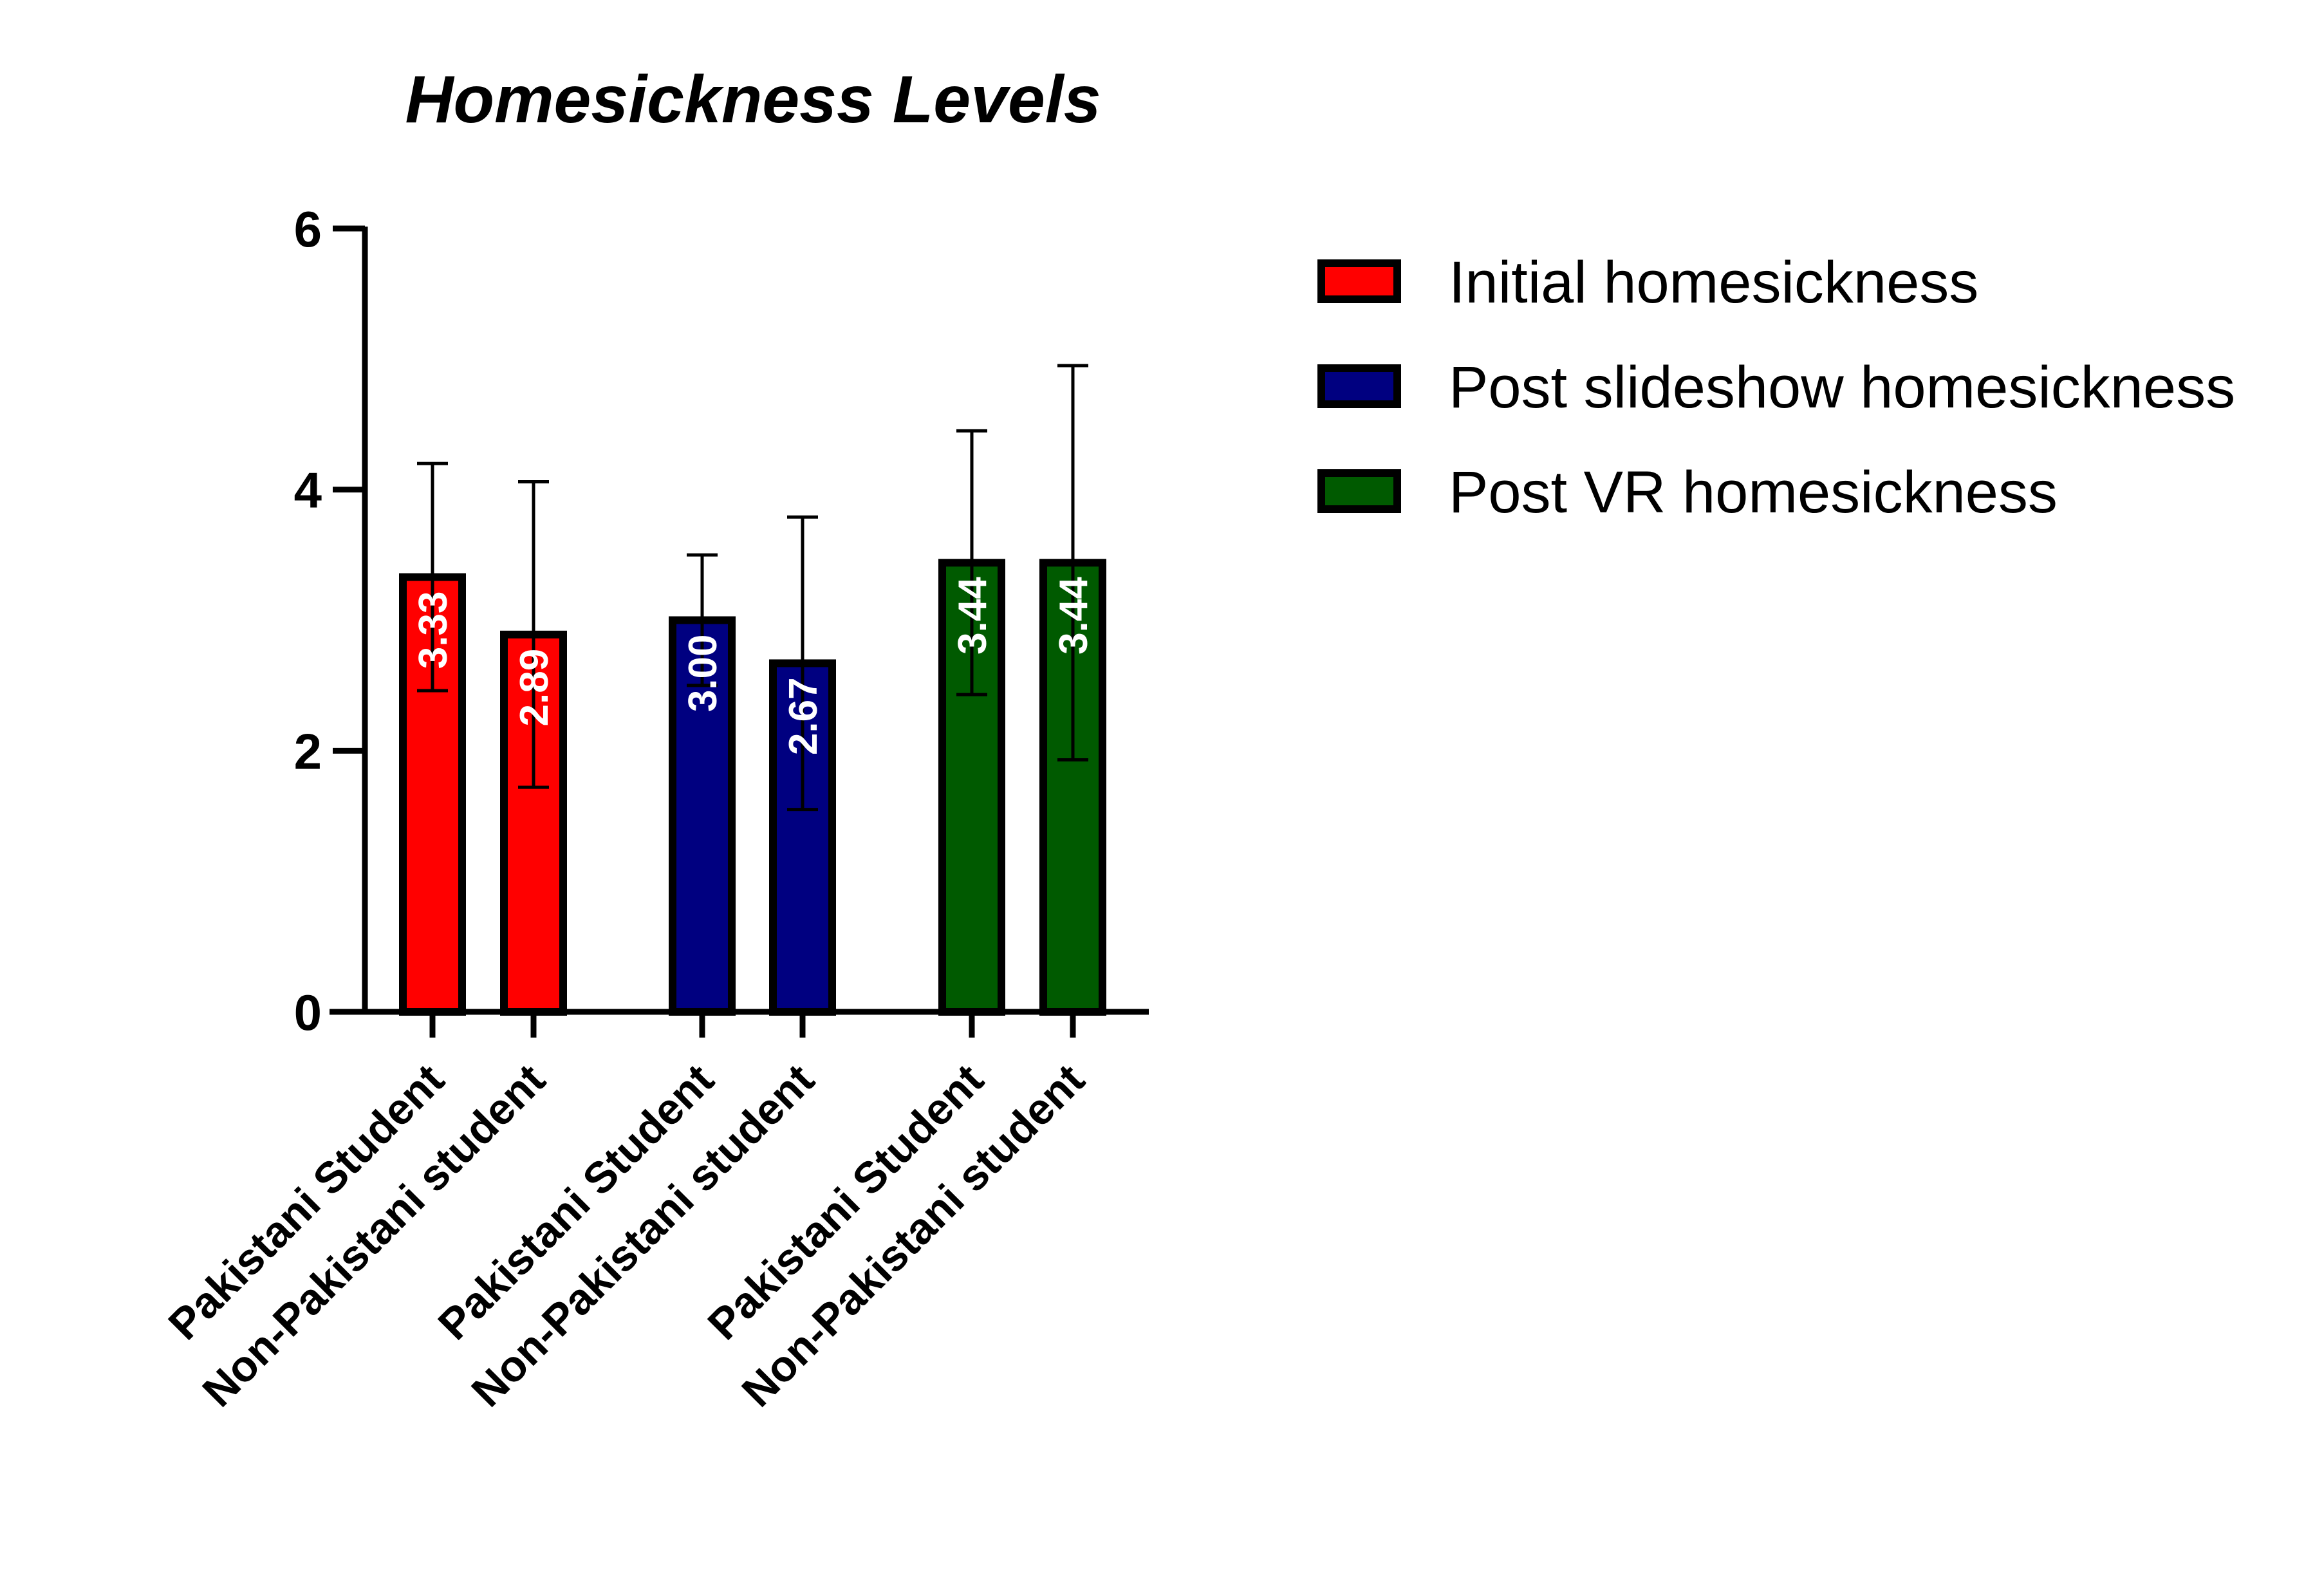  I want to click on y-tick-label: 2, so click(308, 751).